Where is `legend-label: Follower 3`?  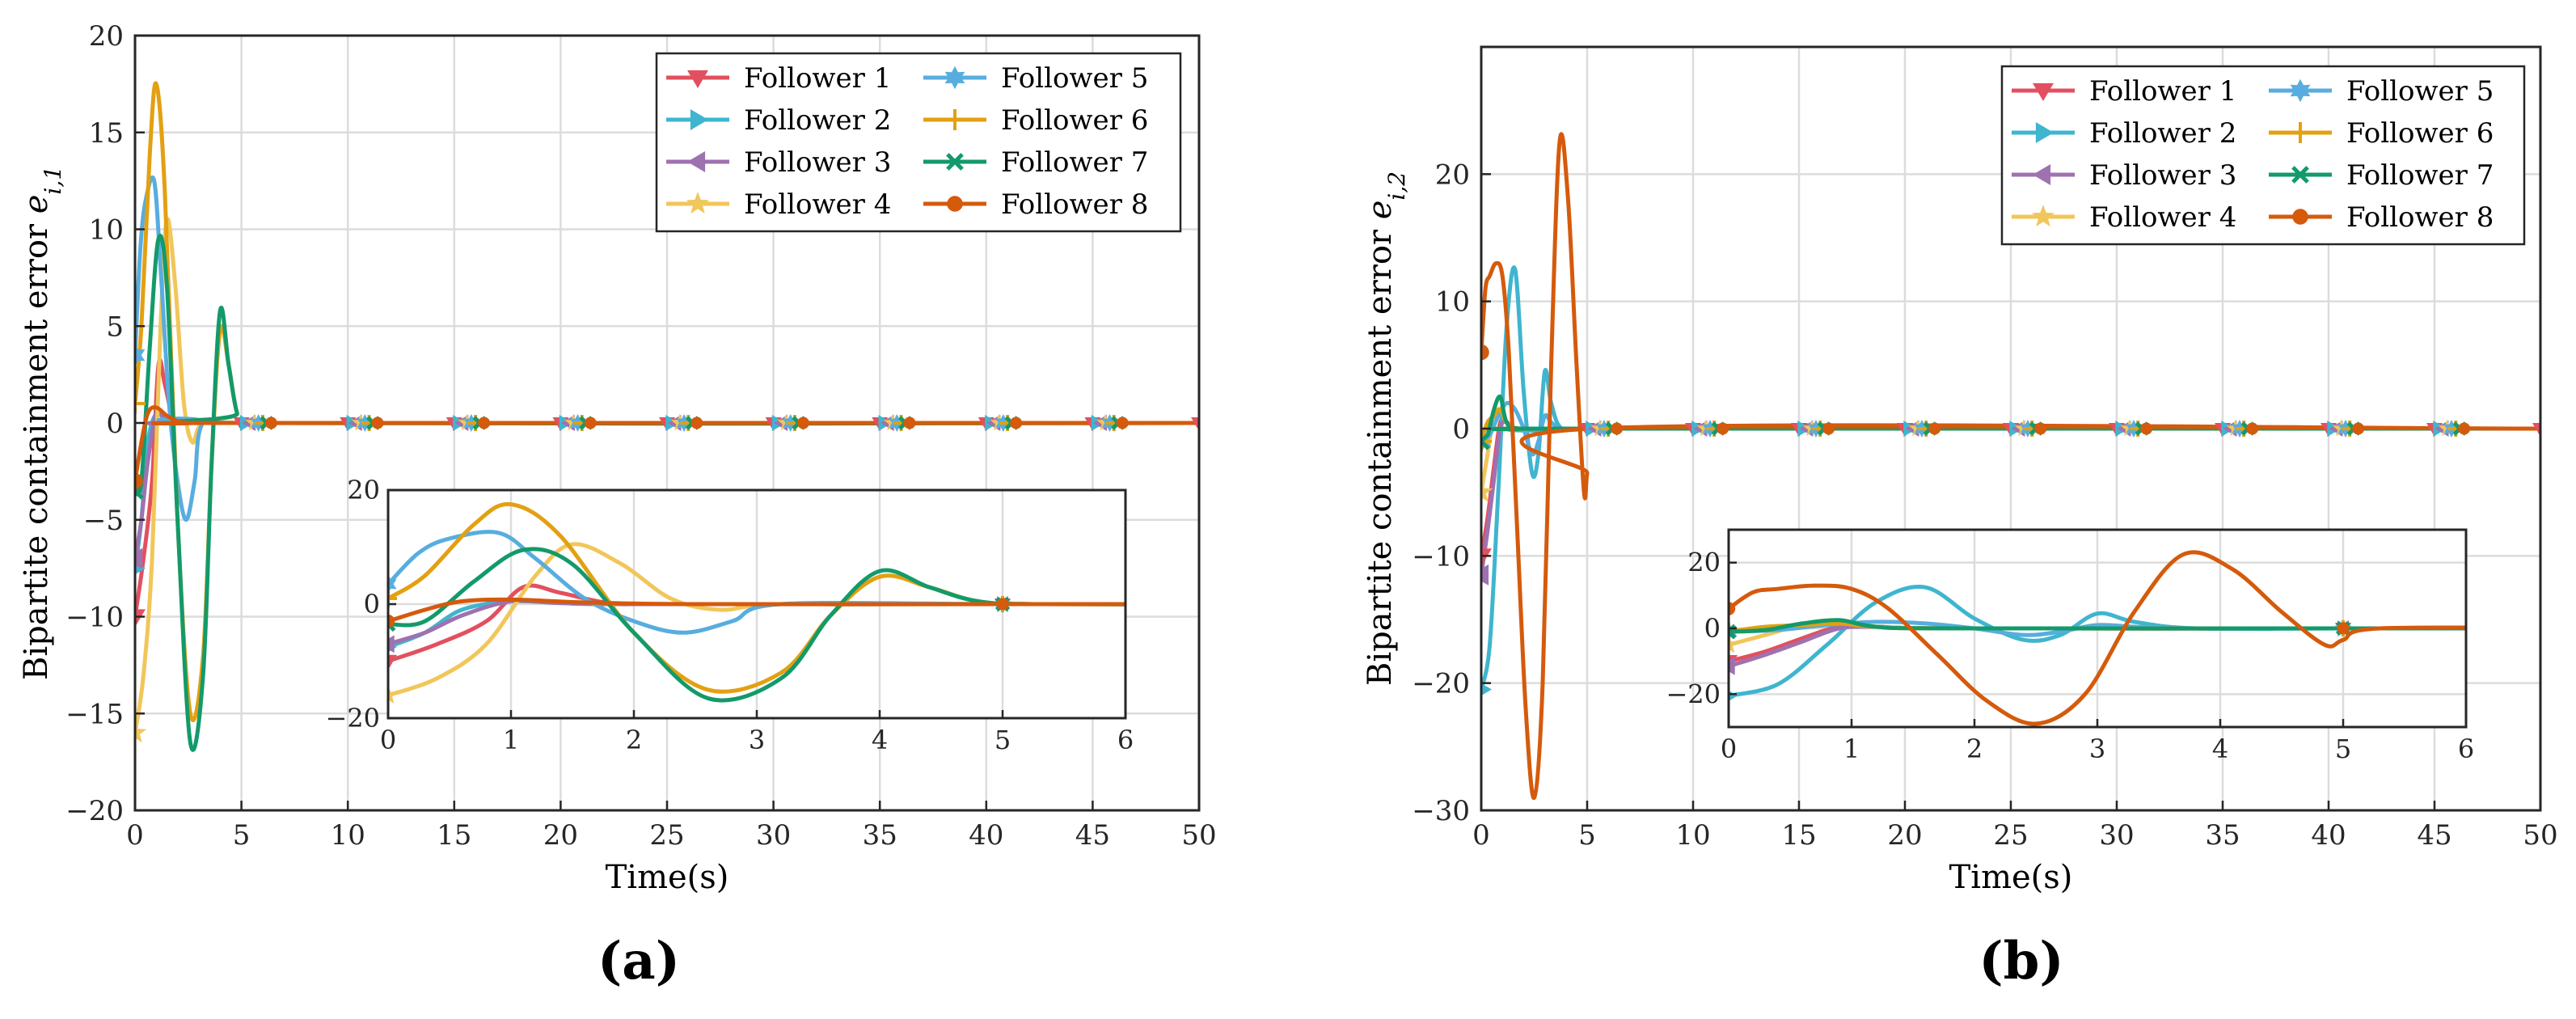
legend-label: Follower 3 is located at coordinates (817, 162).